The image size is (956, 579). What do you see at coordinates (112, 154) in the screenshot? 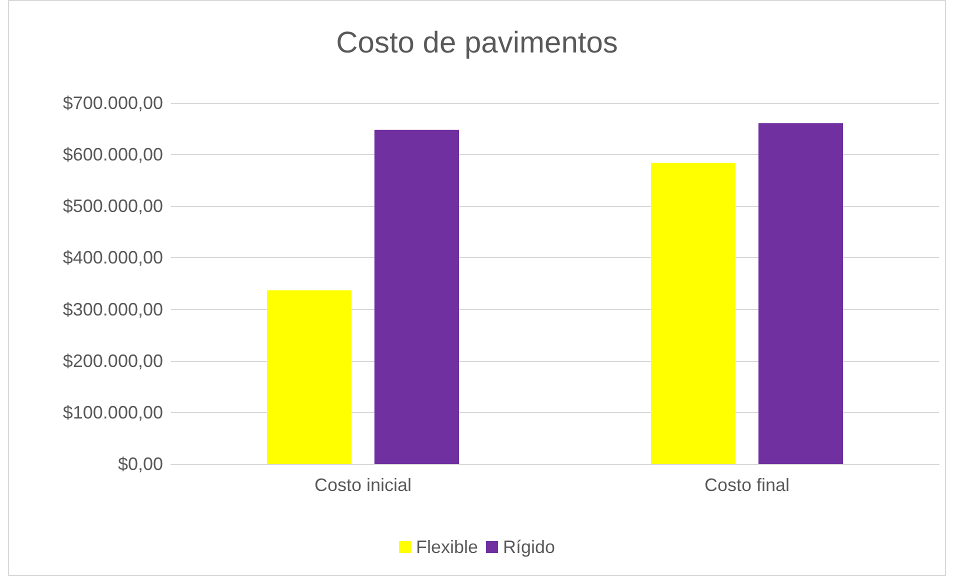
I see `y-tick-label: $600.000,00` at bounding box center [112, 154].